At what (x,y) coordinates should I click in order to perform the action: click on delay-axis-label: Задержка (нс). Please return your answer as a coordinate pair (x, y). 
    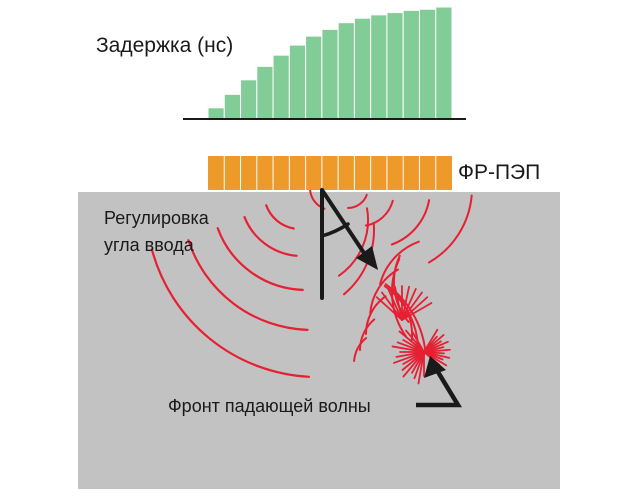
    Looking at the image, I should click on (165, 45).